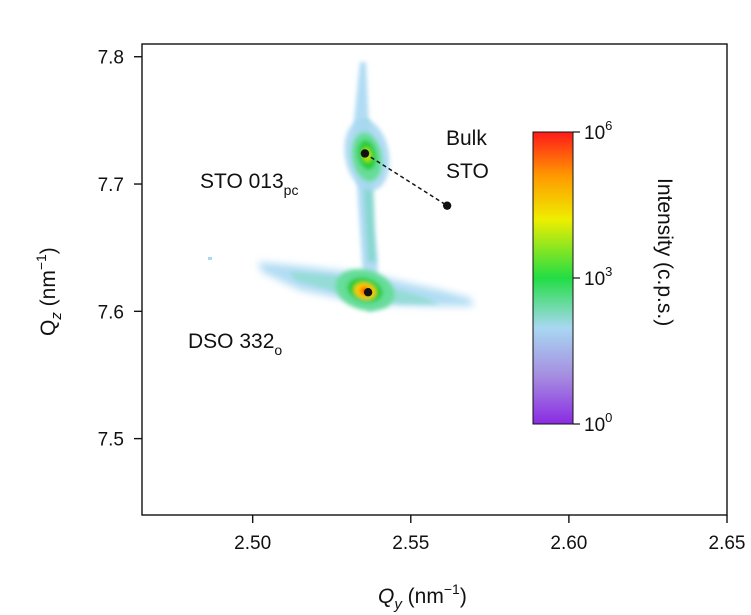  Describe the element at coordinates (727, 543) in the screenshot. I see `x-tick-label: 2.65` at that location.